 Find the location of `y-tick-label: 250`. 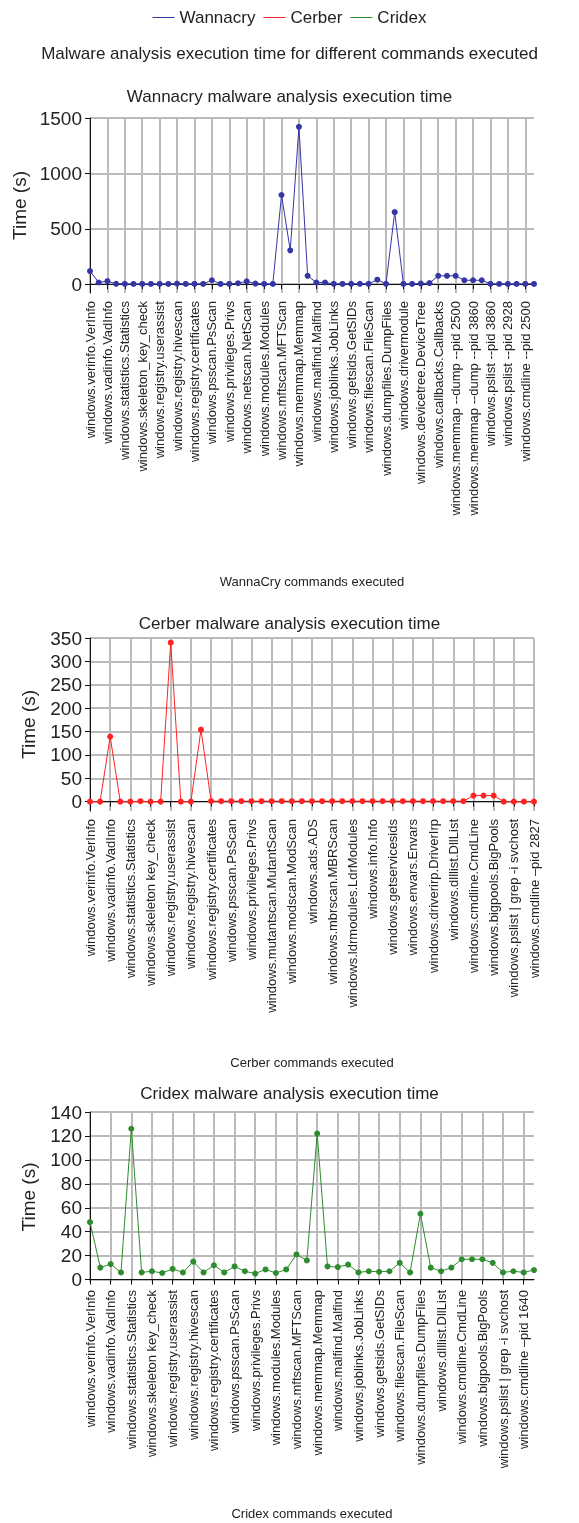

y-tick-label: 250 is located at coordinates (66, 685).